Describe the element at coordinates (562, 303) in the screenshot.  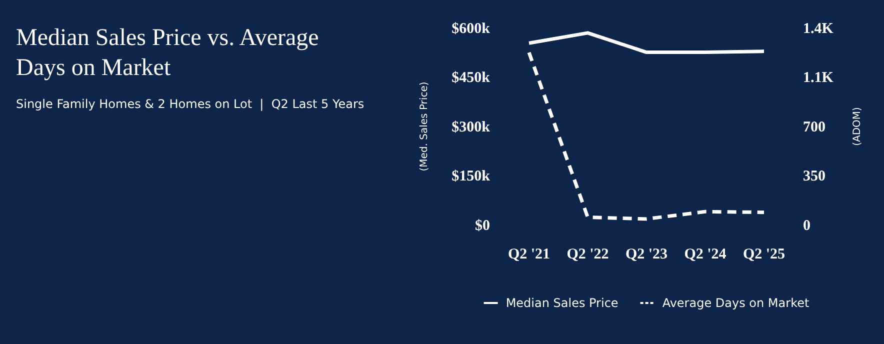
I see `legend-label: Median Sales Price` at that location.